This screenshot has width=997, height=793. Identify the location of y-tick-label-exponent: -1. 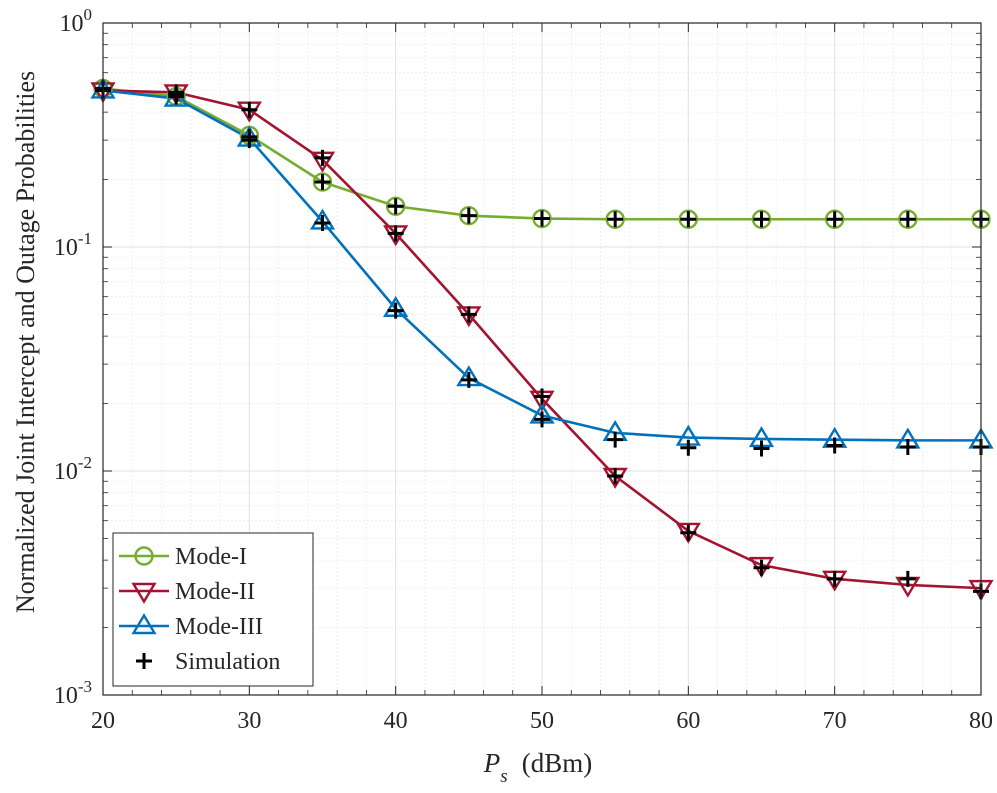
(85, 238).